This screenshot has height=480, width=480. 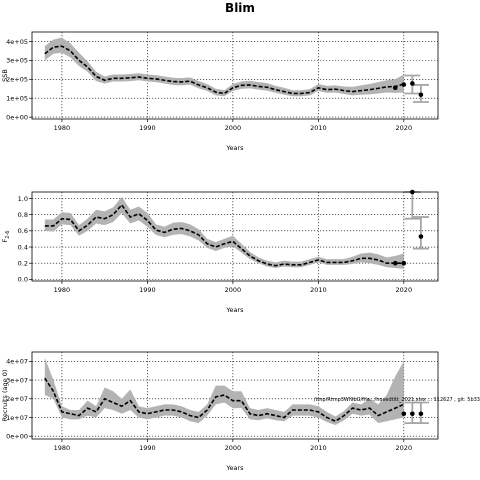 What do you see at coordinates (17, 380) in the screenshot?
I see `y-tick-label: 3e+07` at bounding box center [17, 380].